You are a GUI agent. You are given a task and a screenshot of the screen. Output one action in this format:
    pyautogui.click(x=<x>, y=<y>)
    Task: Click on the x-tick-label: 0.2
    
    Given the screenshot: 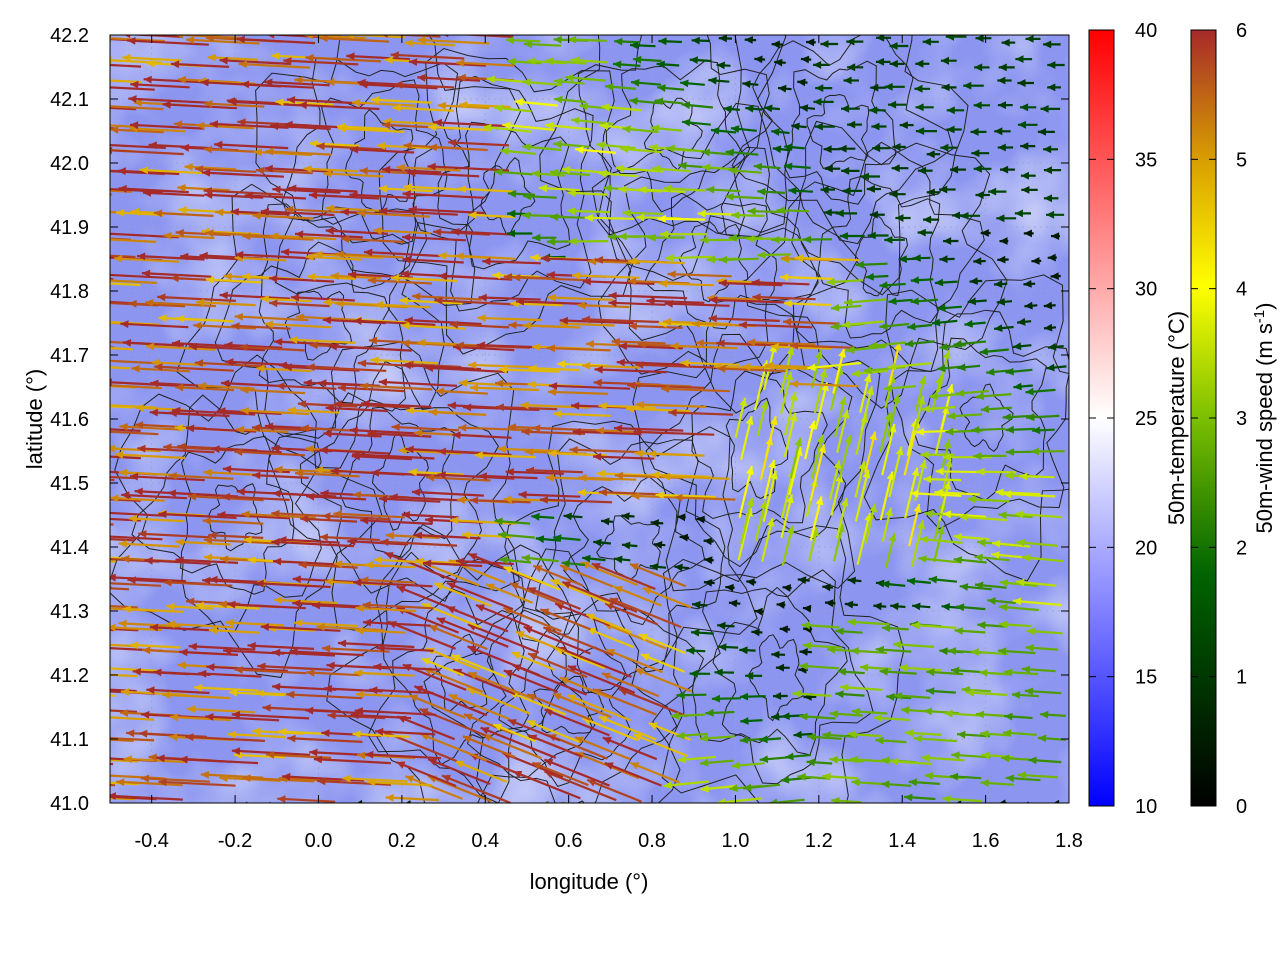 What is the action you would take?
    pyautogui.click(x=402, y=841)
    